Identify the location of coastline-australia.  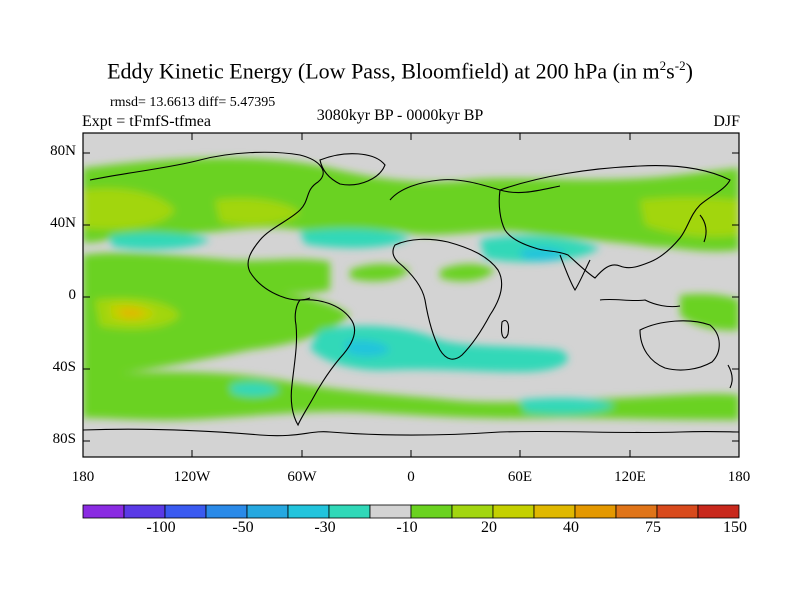
(679, 345).